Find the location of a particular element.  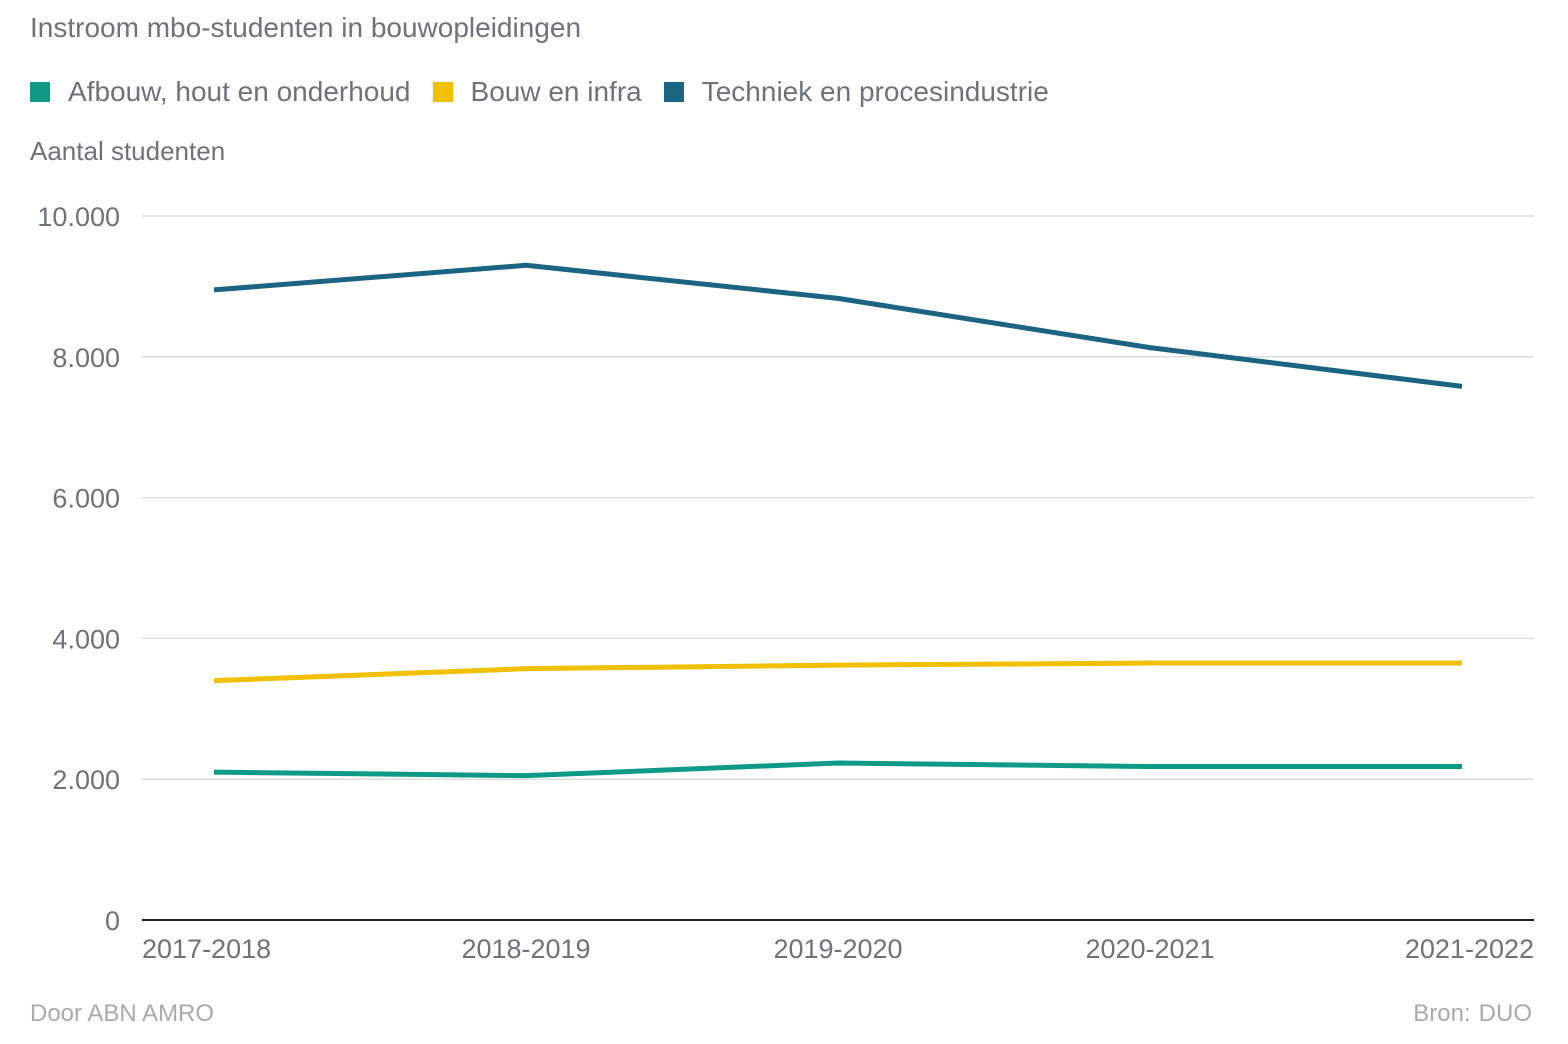

x-tick-label: 2017-2018 is located at coordinates (206, 949).